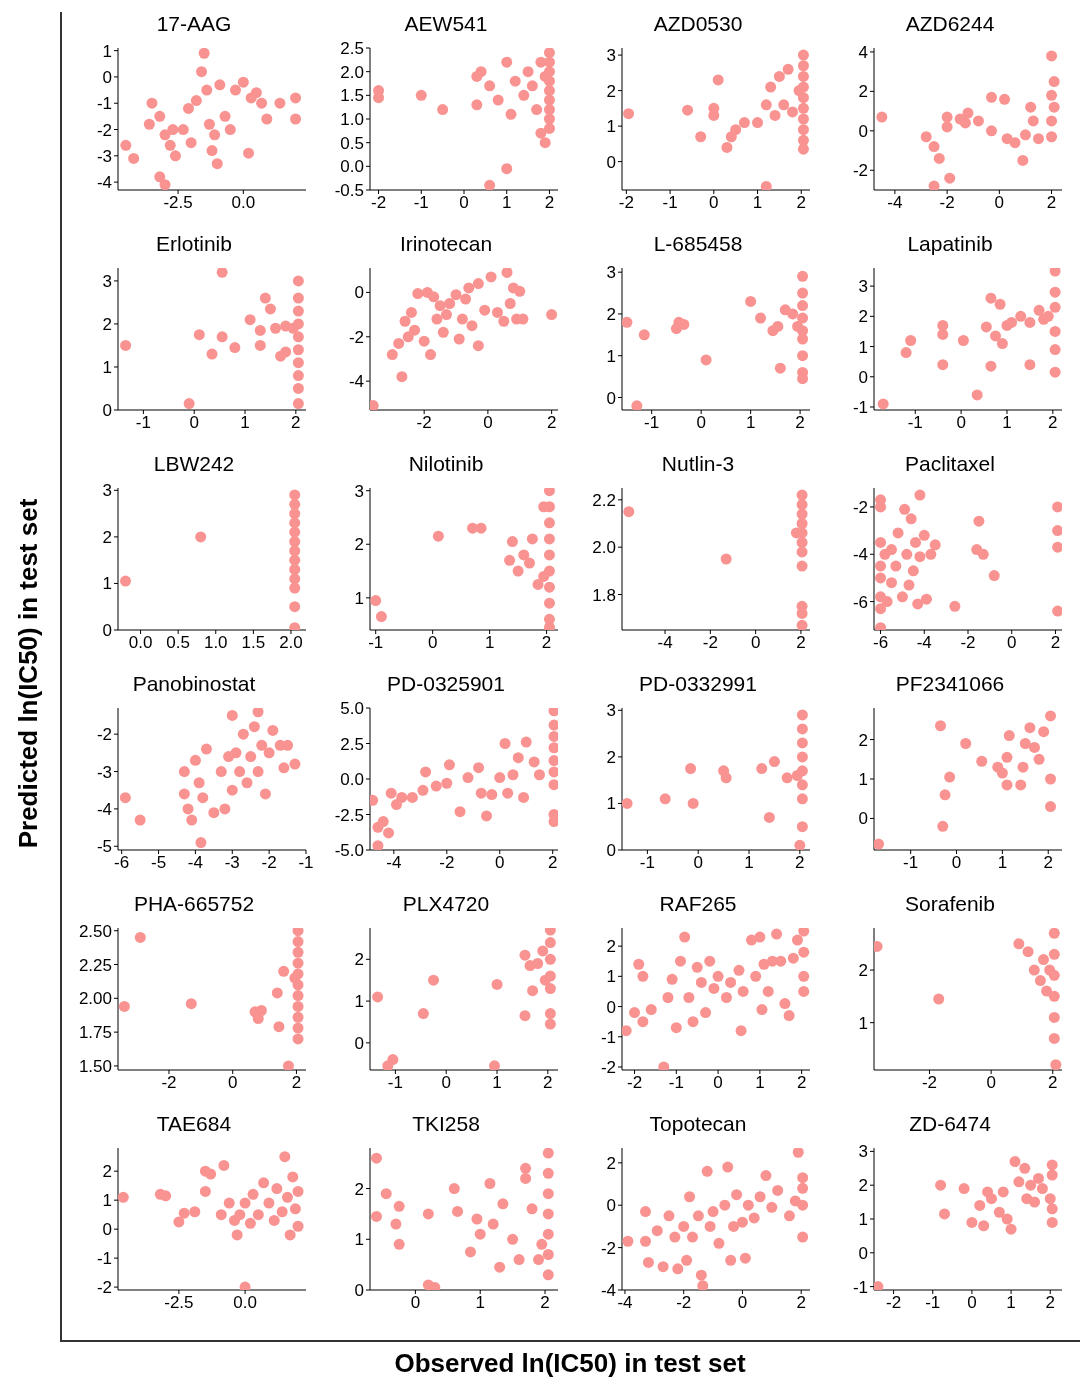 This screenshot has height=1398, width=1088. What do you see at coordinates (604, 595) in the screenshot?
I see `y-tick-label: 1.8` at bounding box center [604, 595].